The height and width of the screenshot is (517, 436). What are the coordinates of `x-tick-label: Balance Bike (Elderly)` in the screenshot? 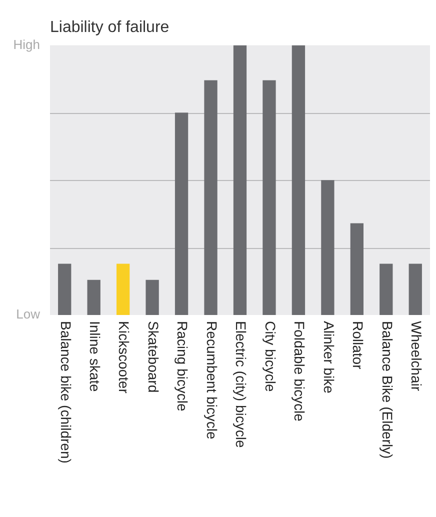 It's located at (387, 390).